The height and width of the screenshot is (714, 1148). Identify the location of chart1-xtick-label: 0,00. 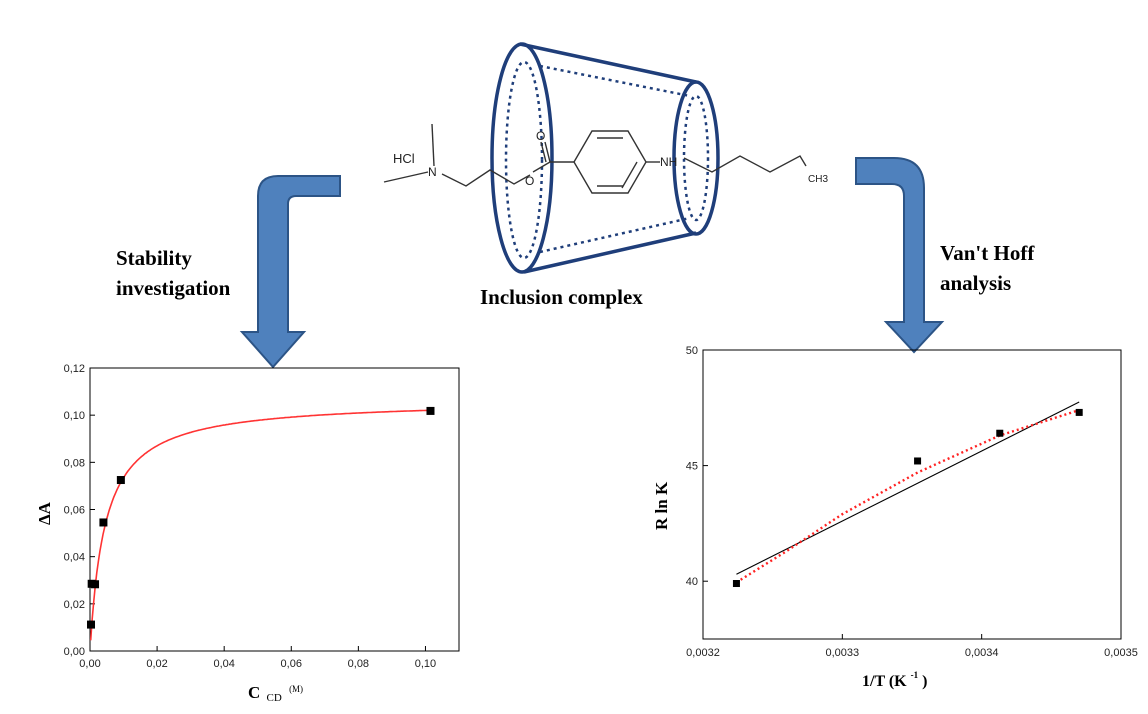
(89, 664).